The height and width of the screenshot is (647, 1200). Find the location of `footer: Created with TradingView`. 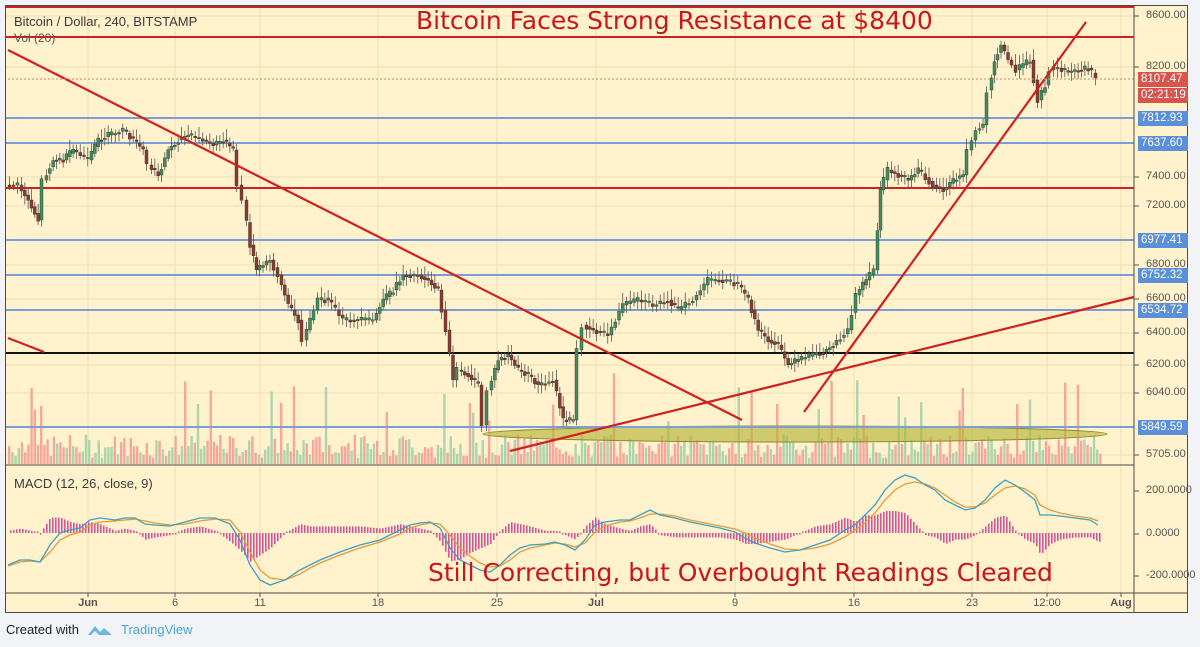

footer: Created with TradingView is located at coordinates (99, 629).